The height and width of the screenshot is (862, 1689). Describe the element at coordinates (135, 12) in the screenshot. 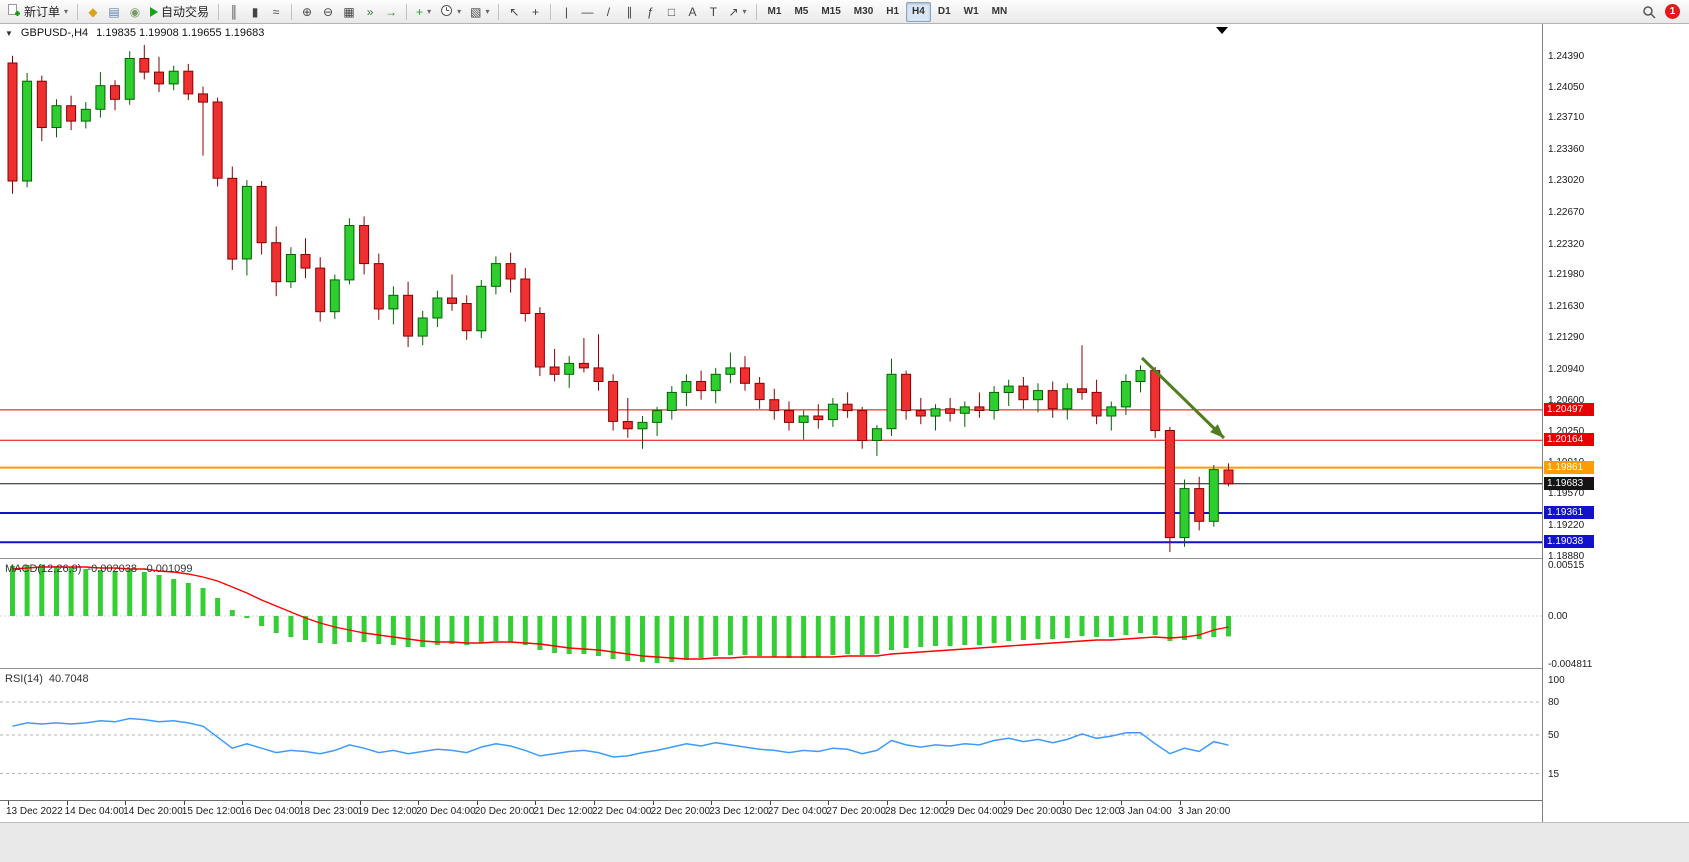

I see `navigator-button: ◉` at that location.